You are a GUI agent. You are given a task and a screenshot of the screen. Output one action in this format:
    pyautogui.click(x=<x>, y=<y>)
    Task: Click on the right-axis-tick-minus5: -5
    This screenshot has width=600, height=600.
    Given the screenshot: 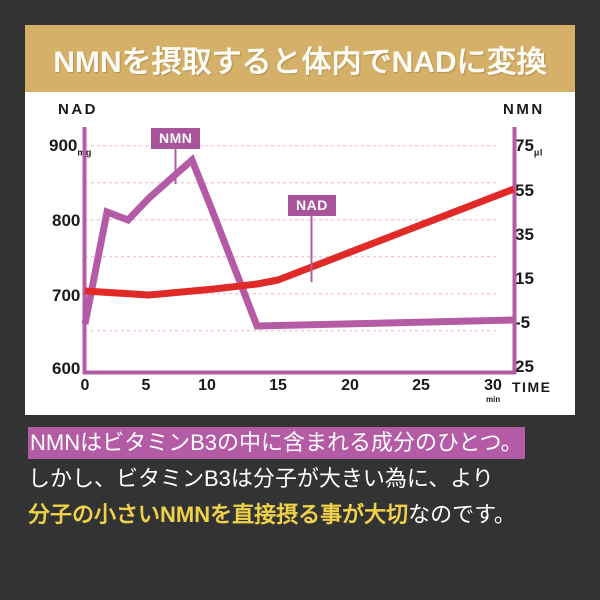 What is the action you would take?
    pyautogui.click(x=523, y=322)
    